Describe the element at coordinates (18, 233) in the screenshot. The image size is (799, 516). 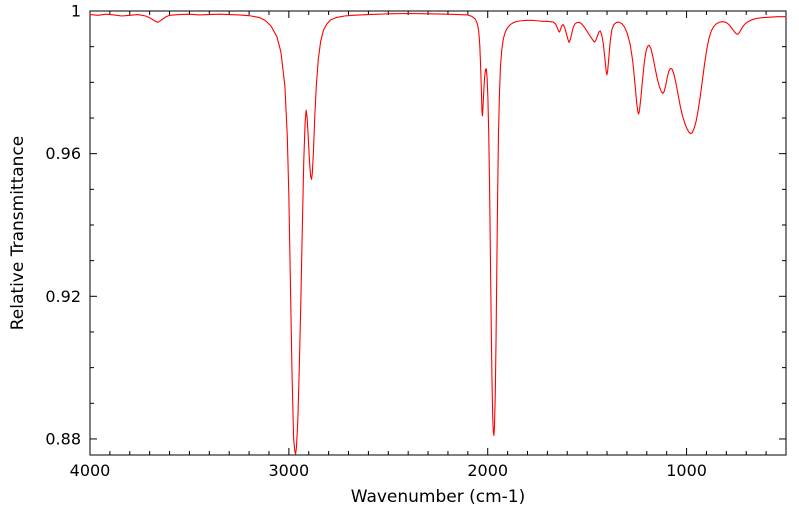
I see `y-axis-label: Relative Transmittance` at that location.